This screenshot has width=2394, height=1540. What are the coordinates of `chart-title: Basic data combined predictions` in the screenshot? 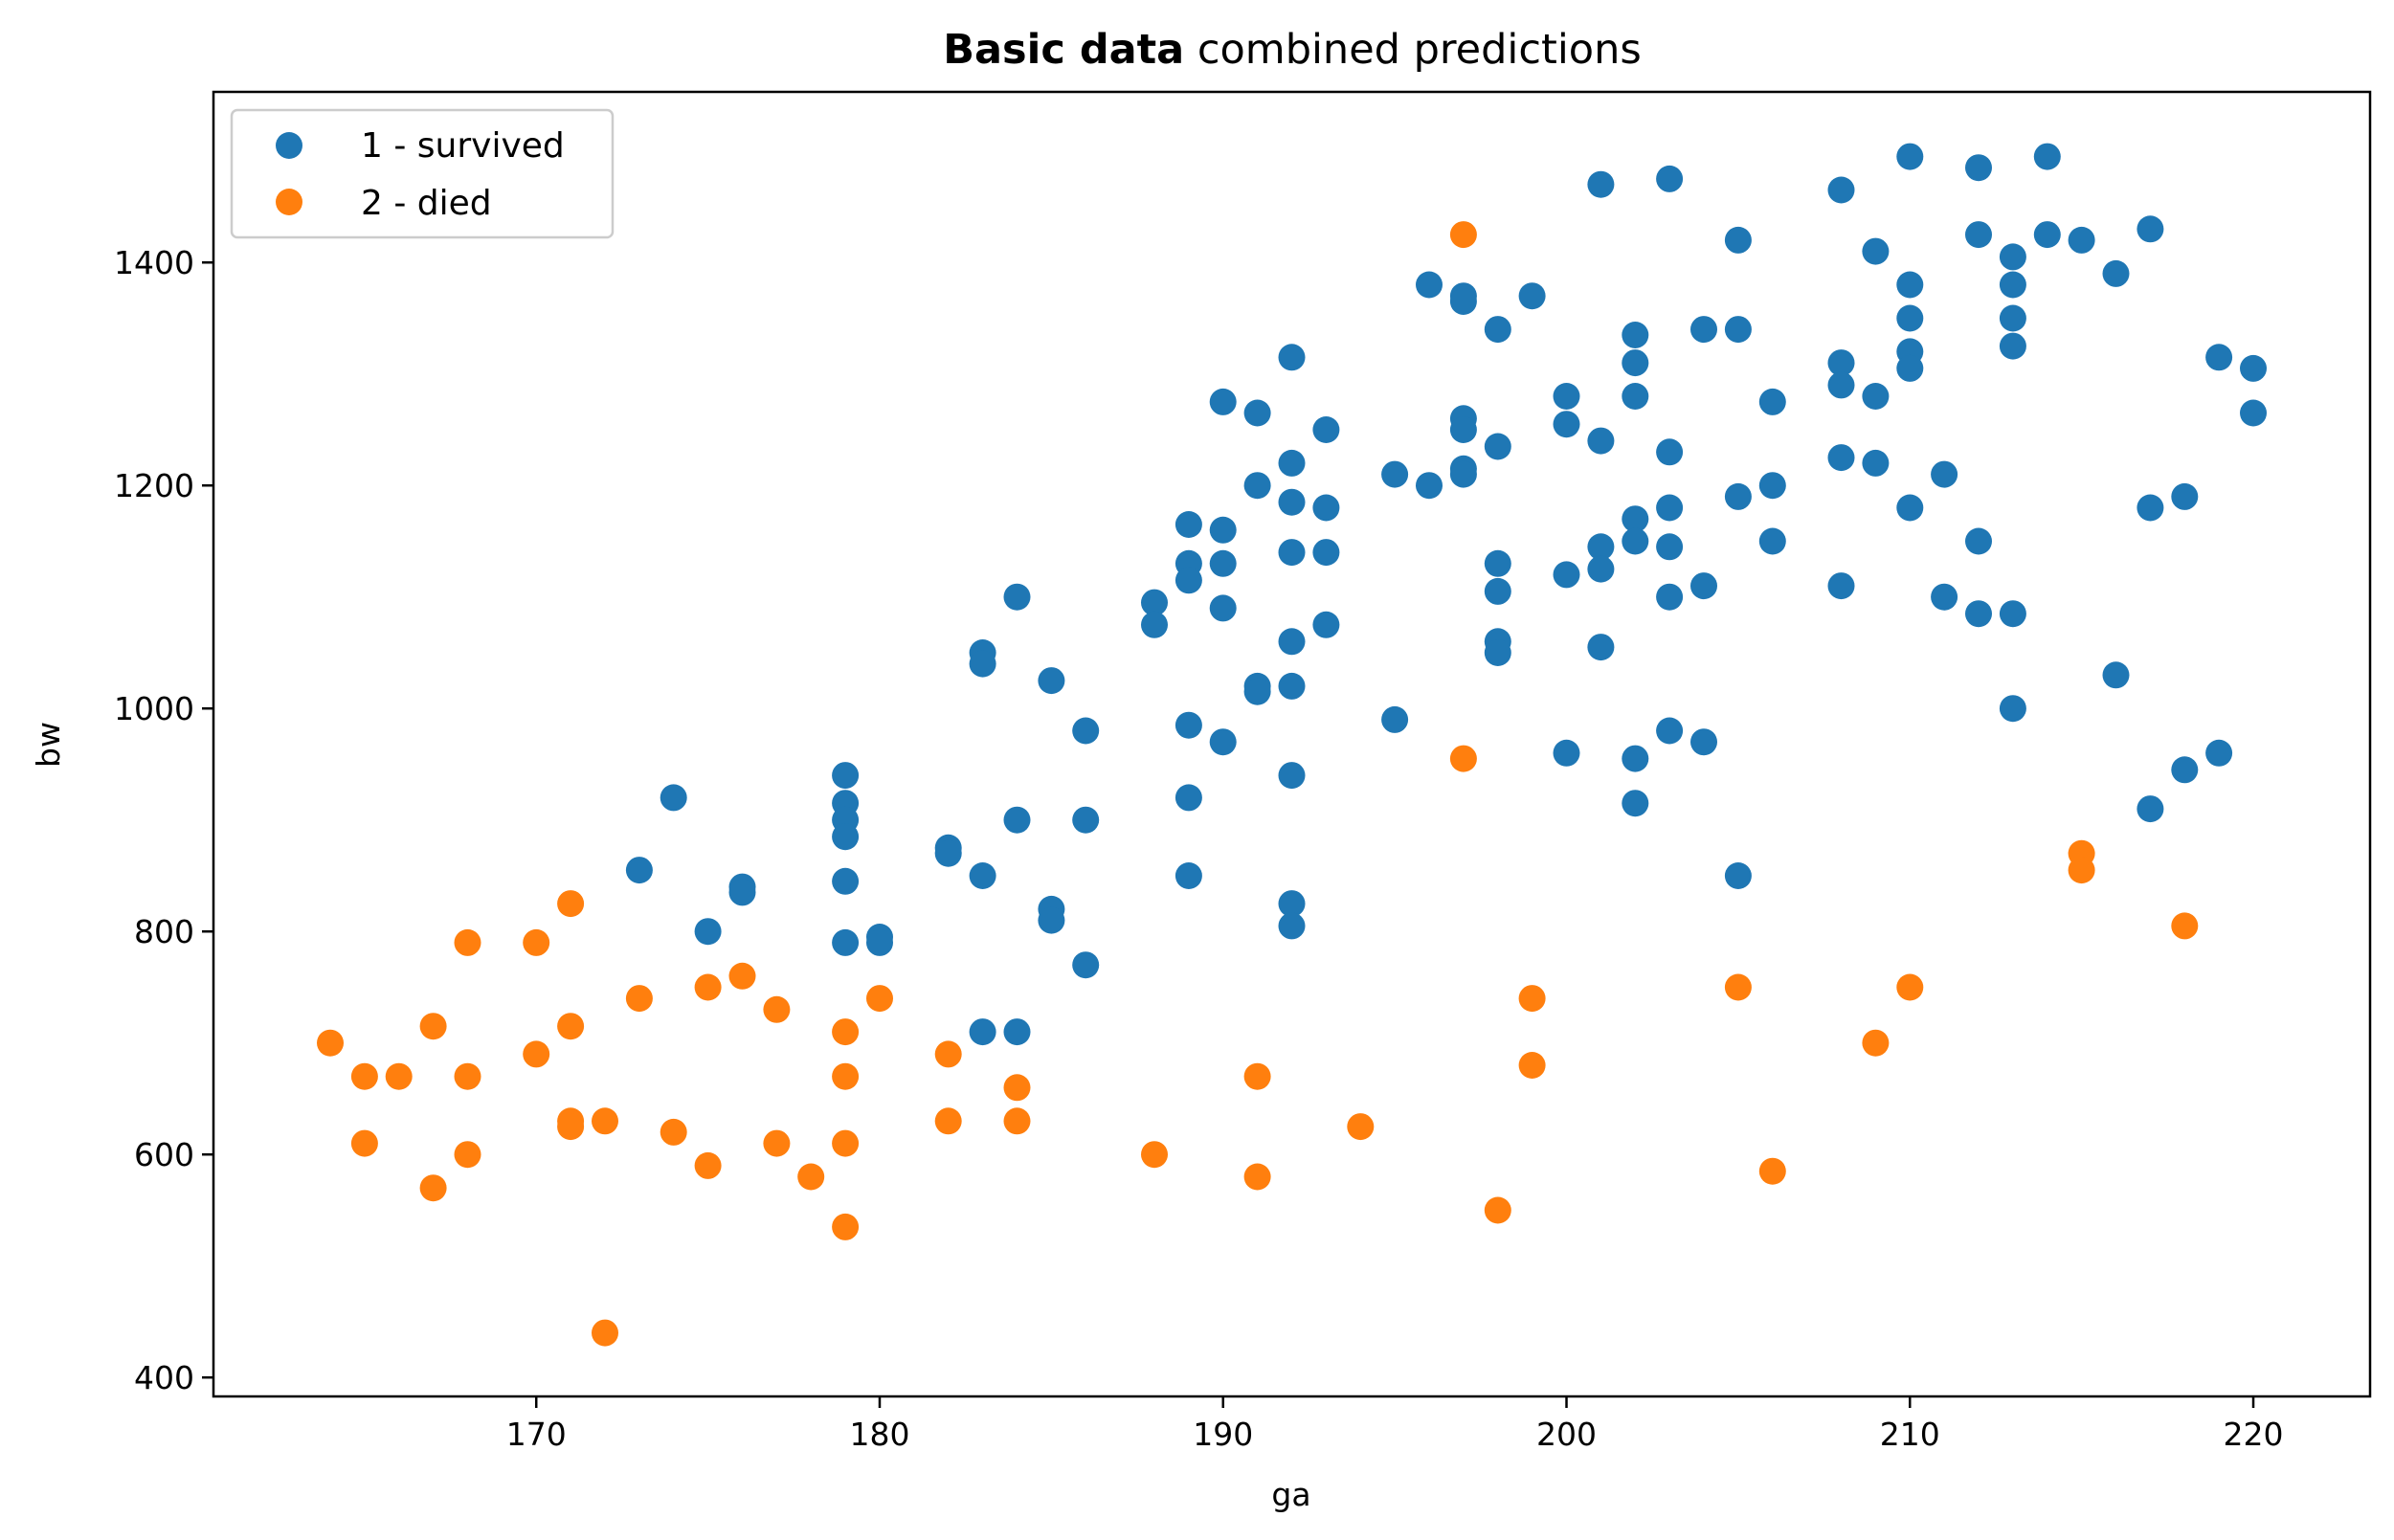 It's located at (1292, 50).